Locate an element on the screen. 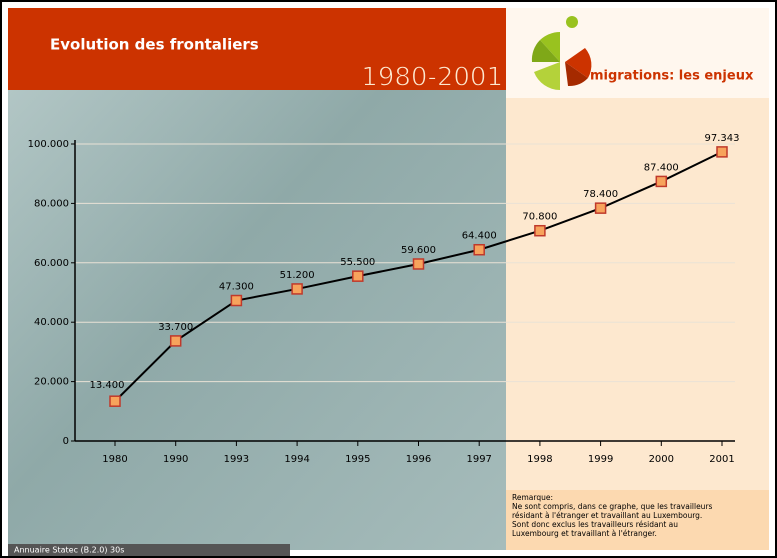 The width and height of the screenshot is (777, 558). x-tick-label: 1980 is located at coordinates (114, 459).